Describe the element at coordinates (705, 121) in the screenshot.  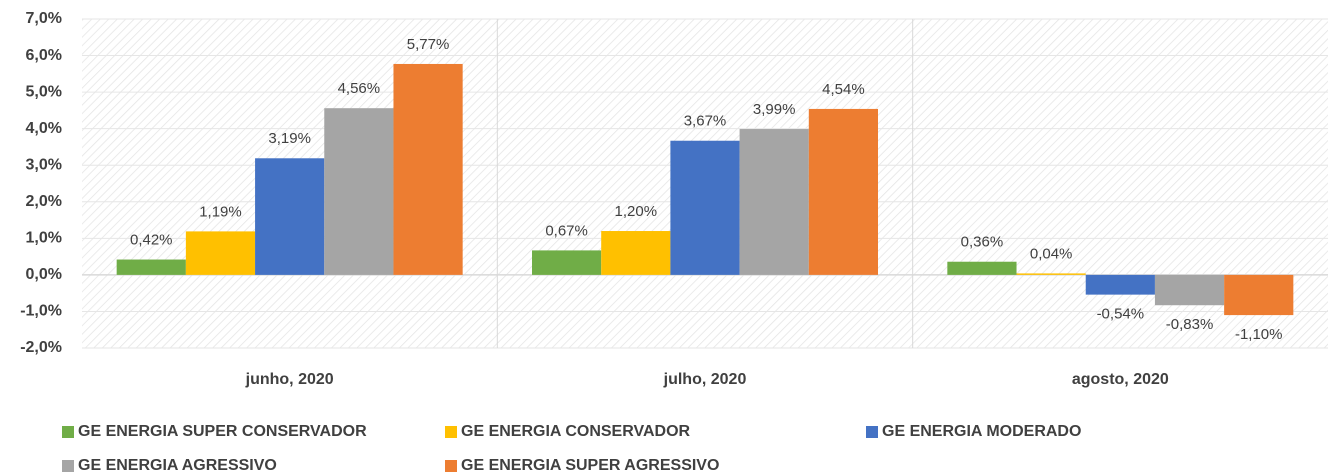
I see `value-label: 3,67%` at that location.